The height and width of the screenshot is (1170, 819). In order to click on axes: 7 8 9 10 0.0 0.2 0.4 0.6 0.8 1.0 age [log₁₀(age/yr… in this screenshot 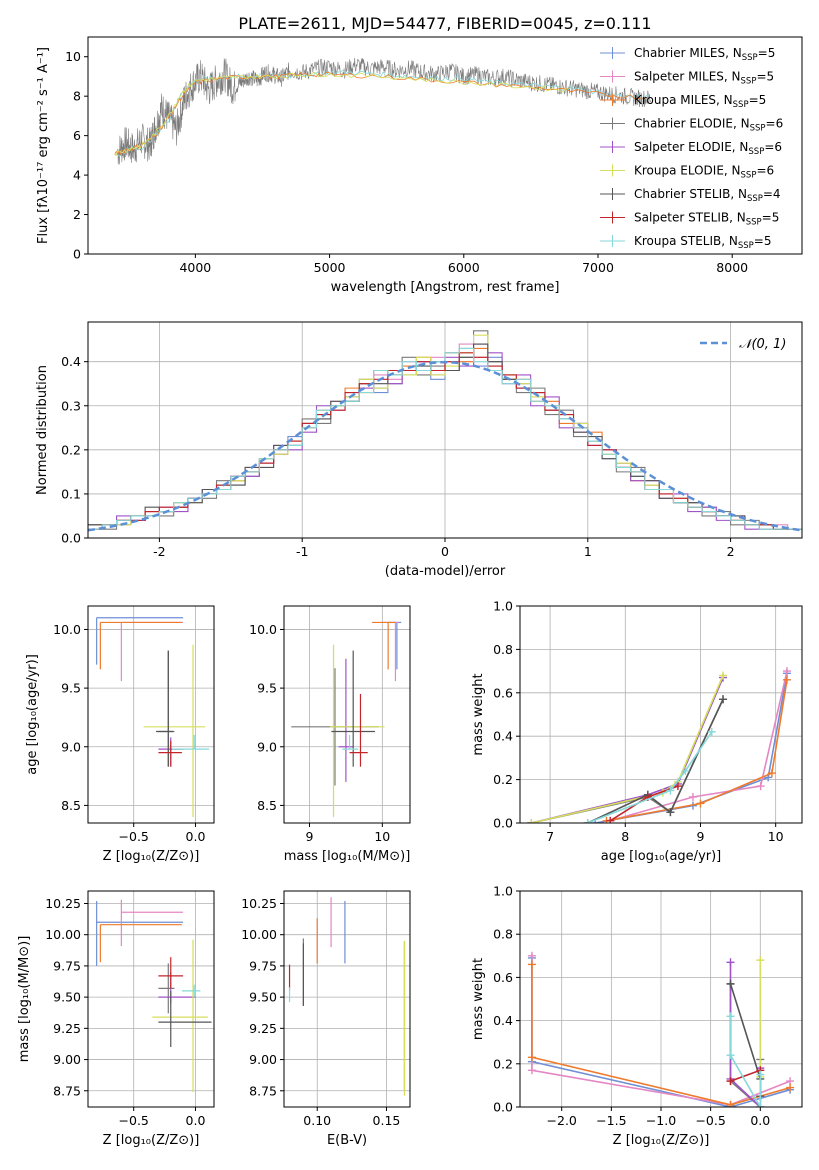, I will do `click(637, 731)`.